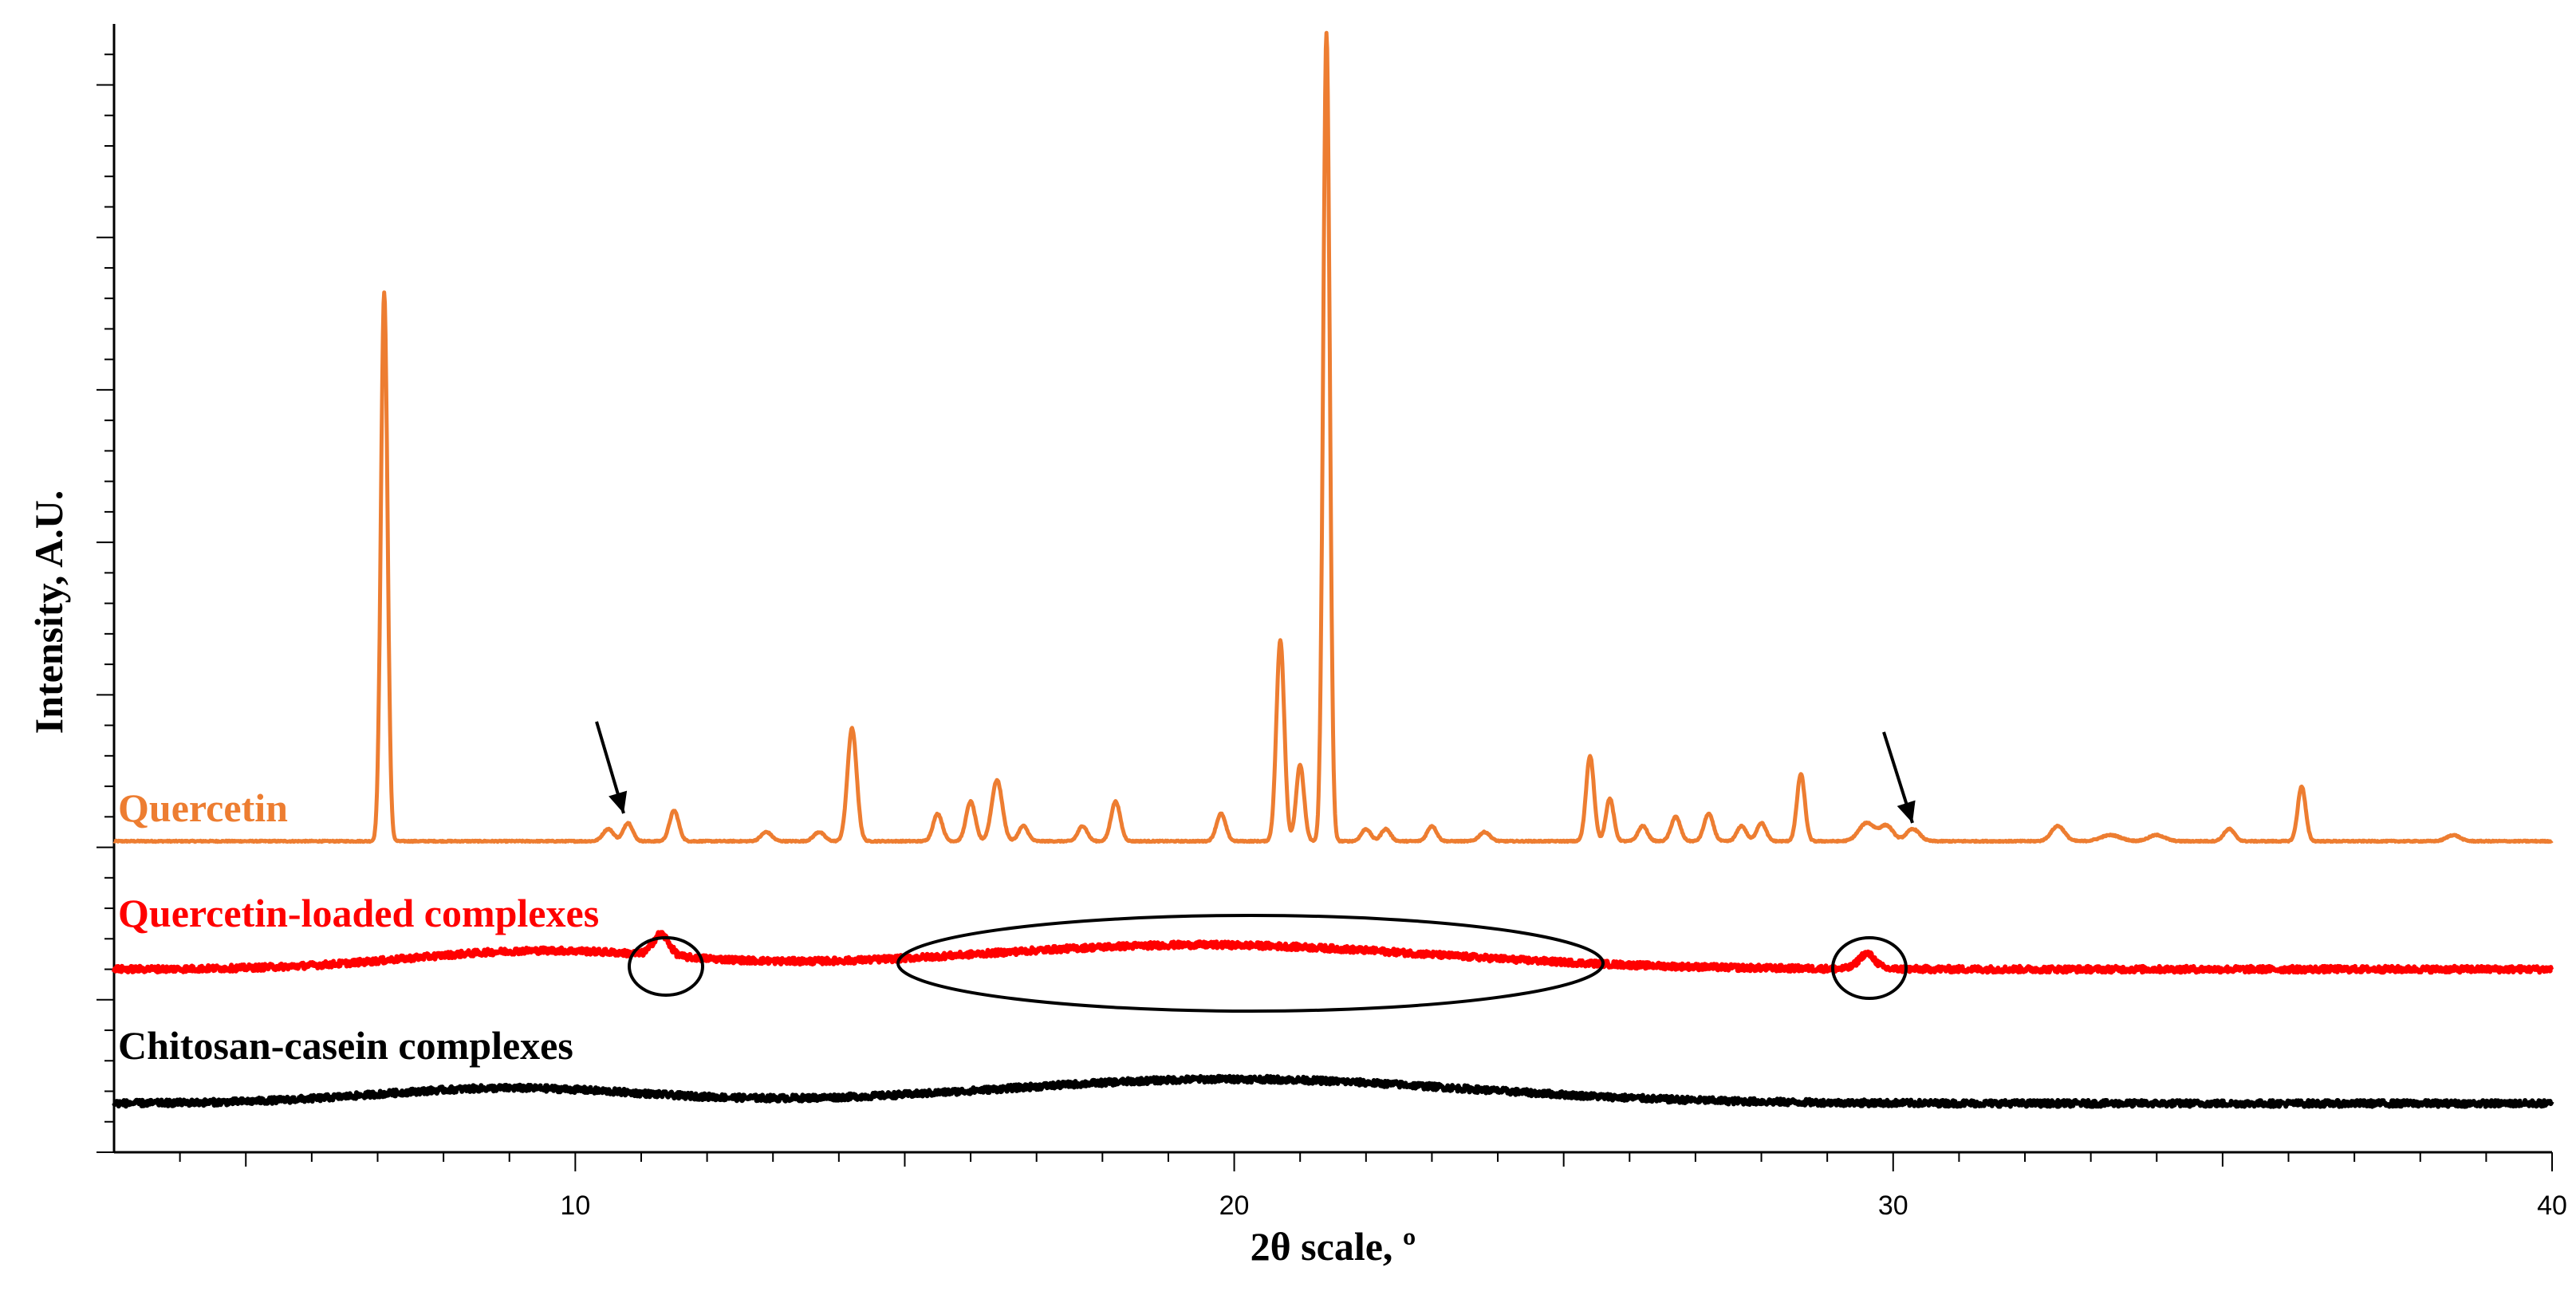 The height and width of the screenshot is (1291, 2576). Describe the element at coordinates (1255, 867) in the screenshot. I see `annotations` at that location.